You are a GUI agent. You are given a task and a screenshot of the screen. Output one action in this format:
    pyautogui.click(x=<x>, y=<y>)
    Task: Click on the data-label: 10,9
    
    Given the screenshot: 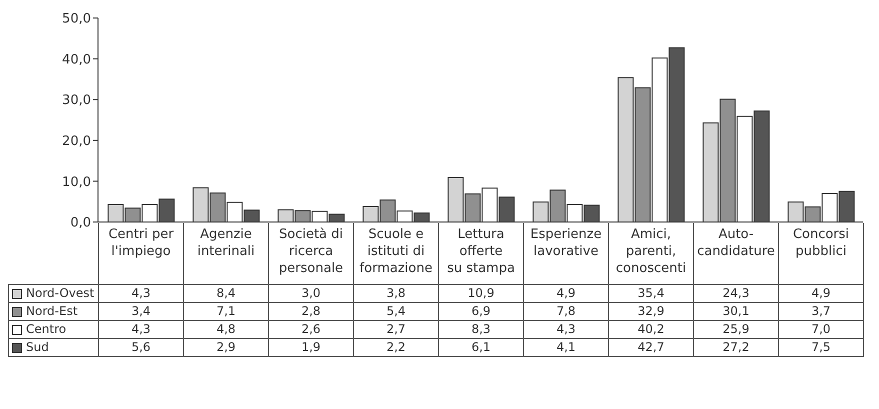 What is the action you would take?
    pyautogui.click(x=481, y=293)
    